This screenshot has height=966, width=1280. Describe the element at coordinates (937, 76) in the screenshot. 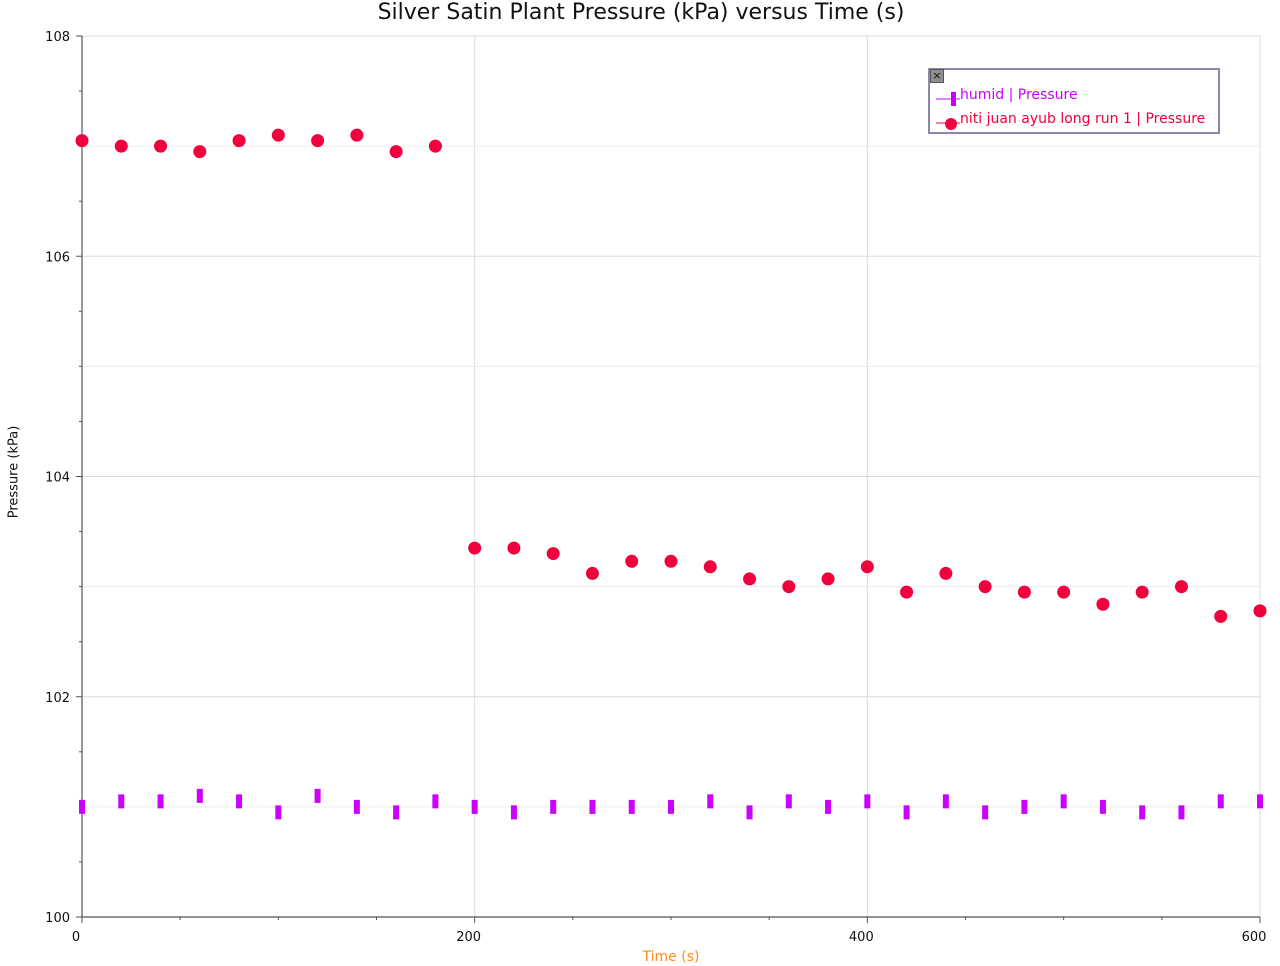

I see `legend-close-icon: ×` at that location.